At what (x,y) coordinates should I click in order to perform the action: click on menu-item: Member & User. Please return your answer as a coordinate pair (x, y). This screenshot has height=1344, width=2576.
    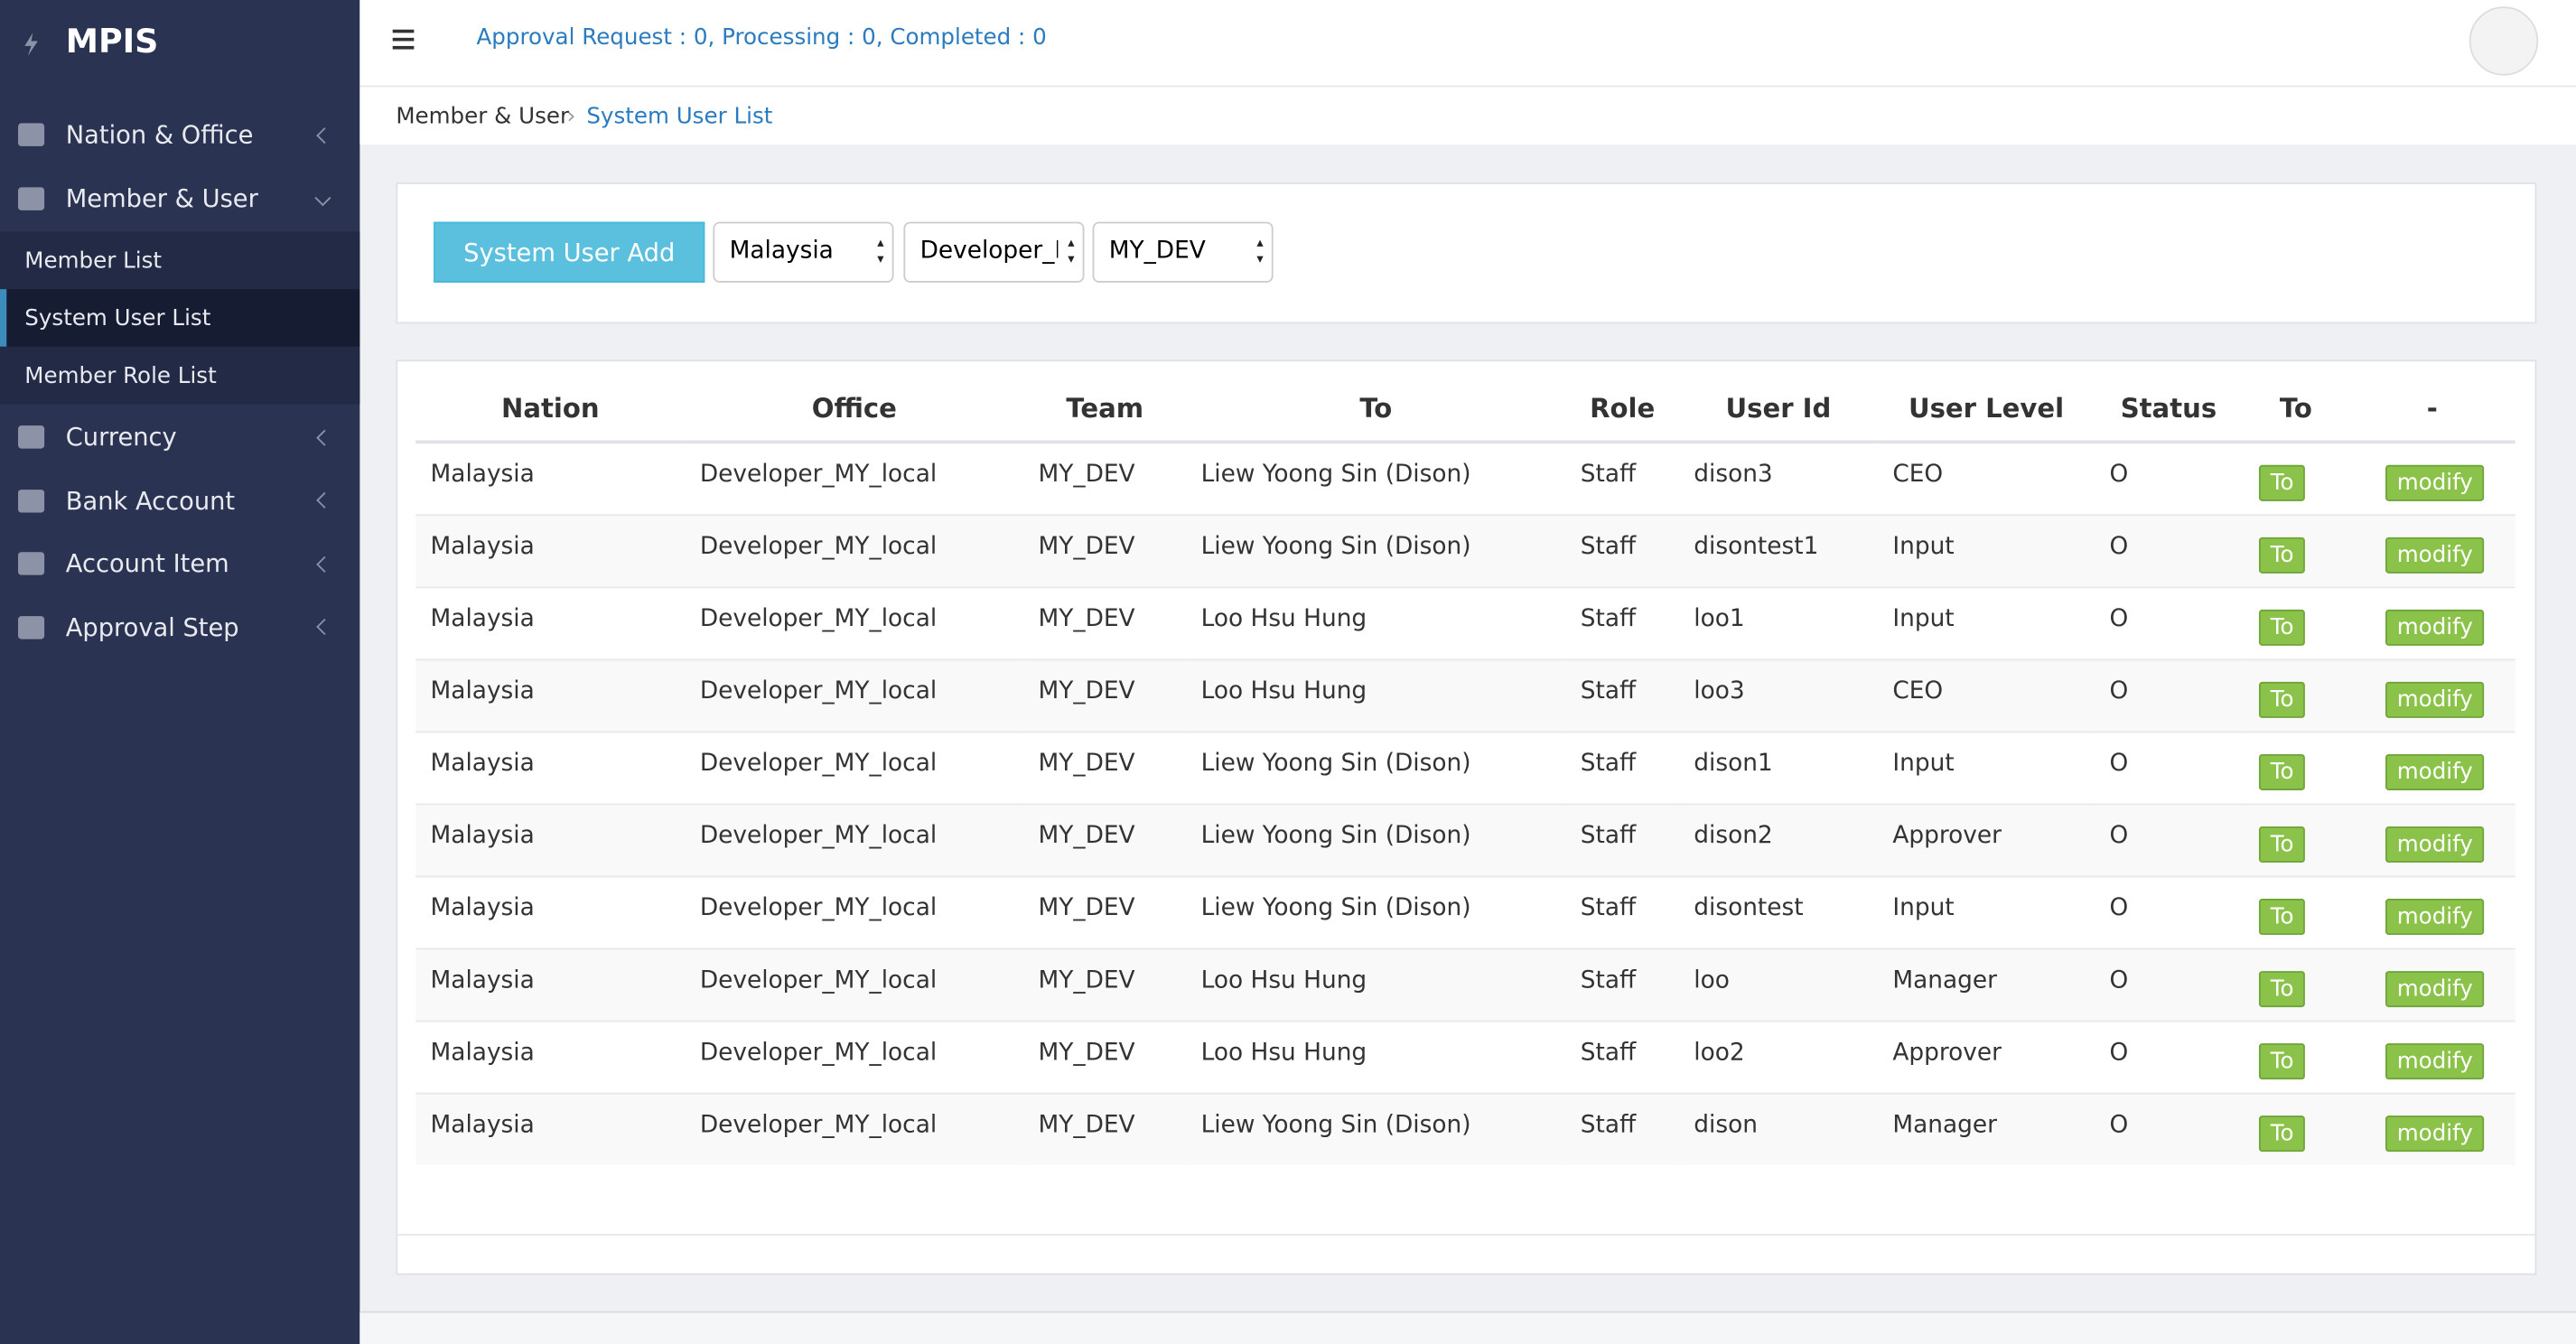
    Looking at the image, I should click on (179, 198).